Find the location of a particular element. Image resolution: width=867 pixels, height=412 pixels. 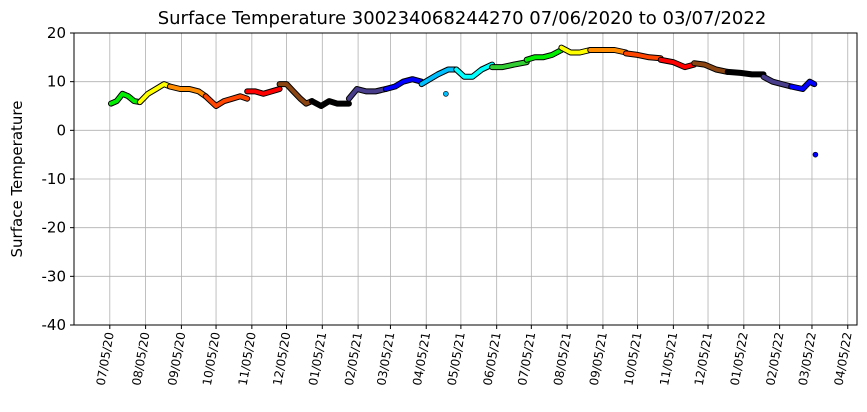

x-tick-label: 04/05/21 is located at coordinates (421, 359).